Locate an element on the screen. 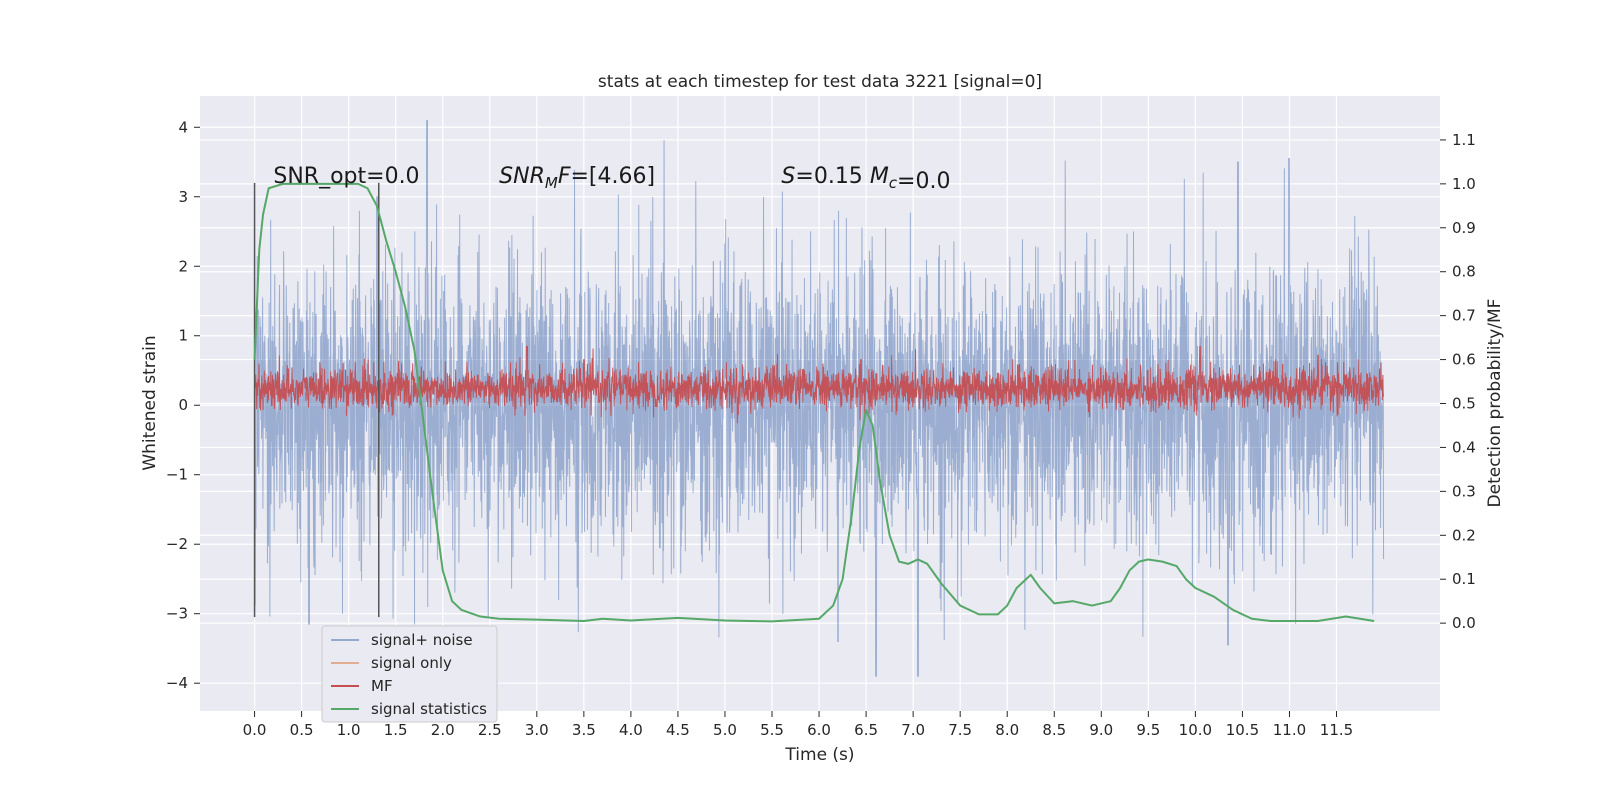 Image resolution: width=1600 pixels, height=800 pixels. y-axis-left-label: Whitened strain is located at coordinates (150, 402).